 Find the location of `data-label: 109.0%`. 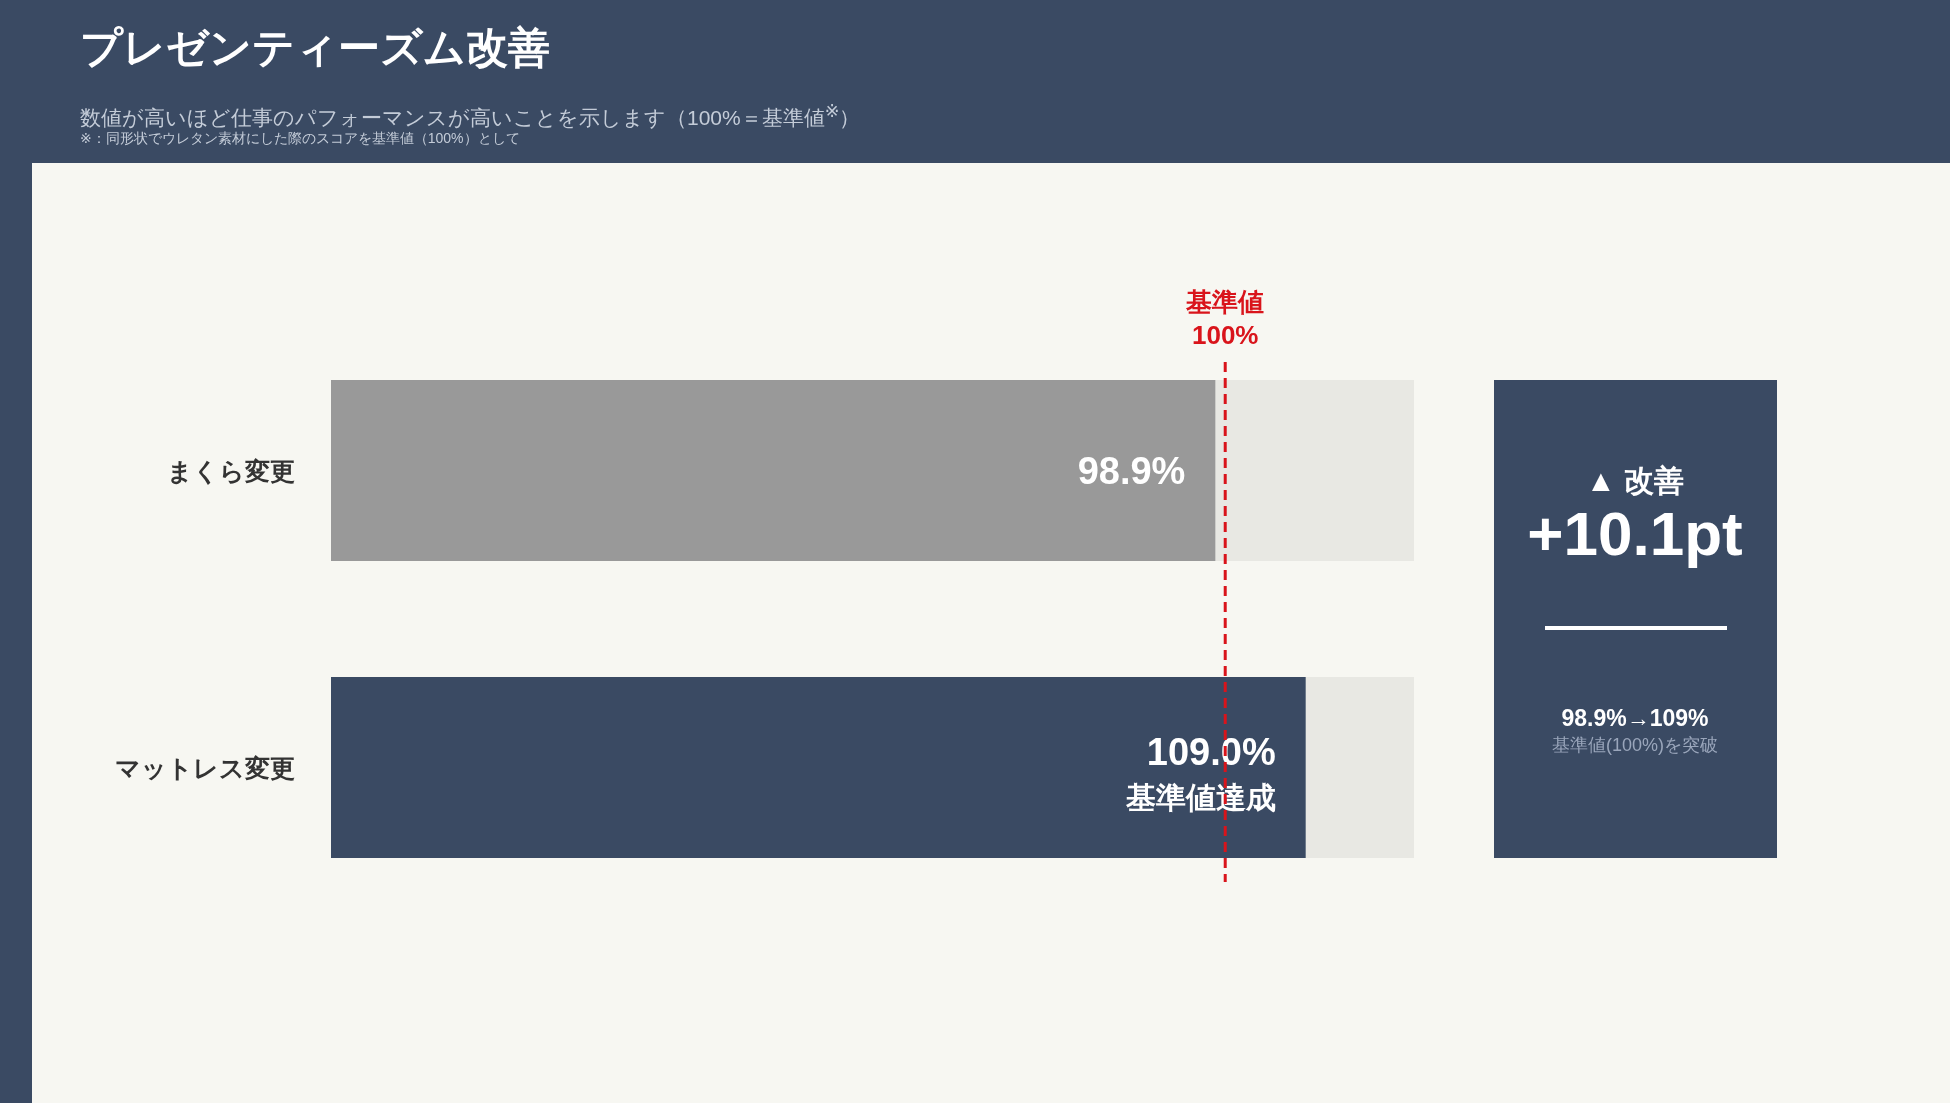

data-label: 109.0% is located at coordinates (1211, 751).